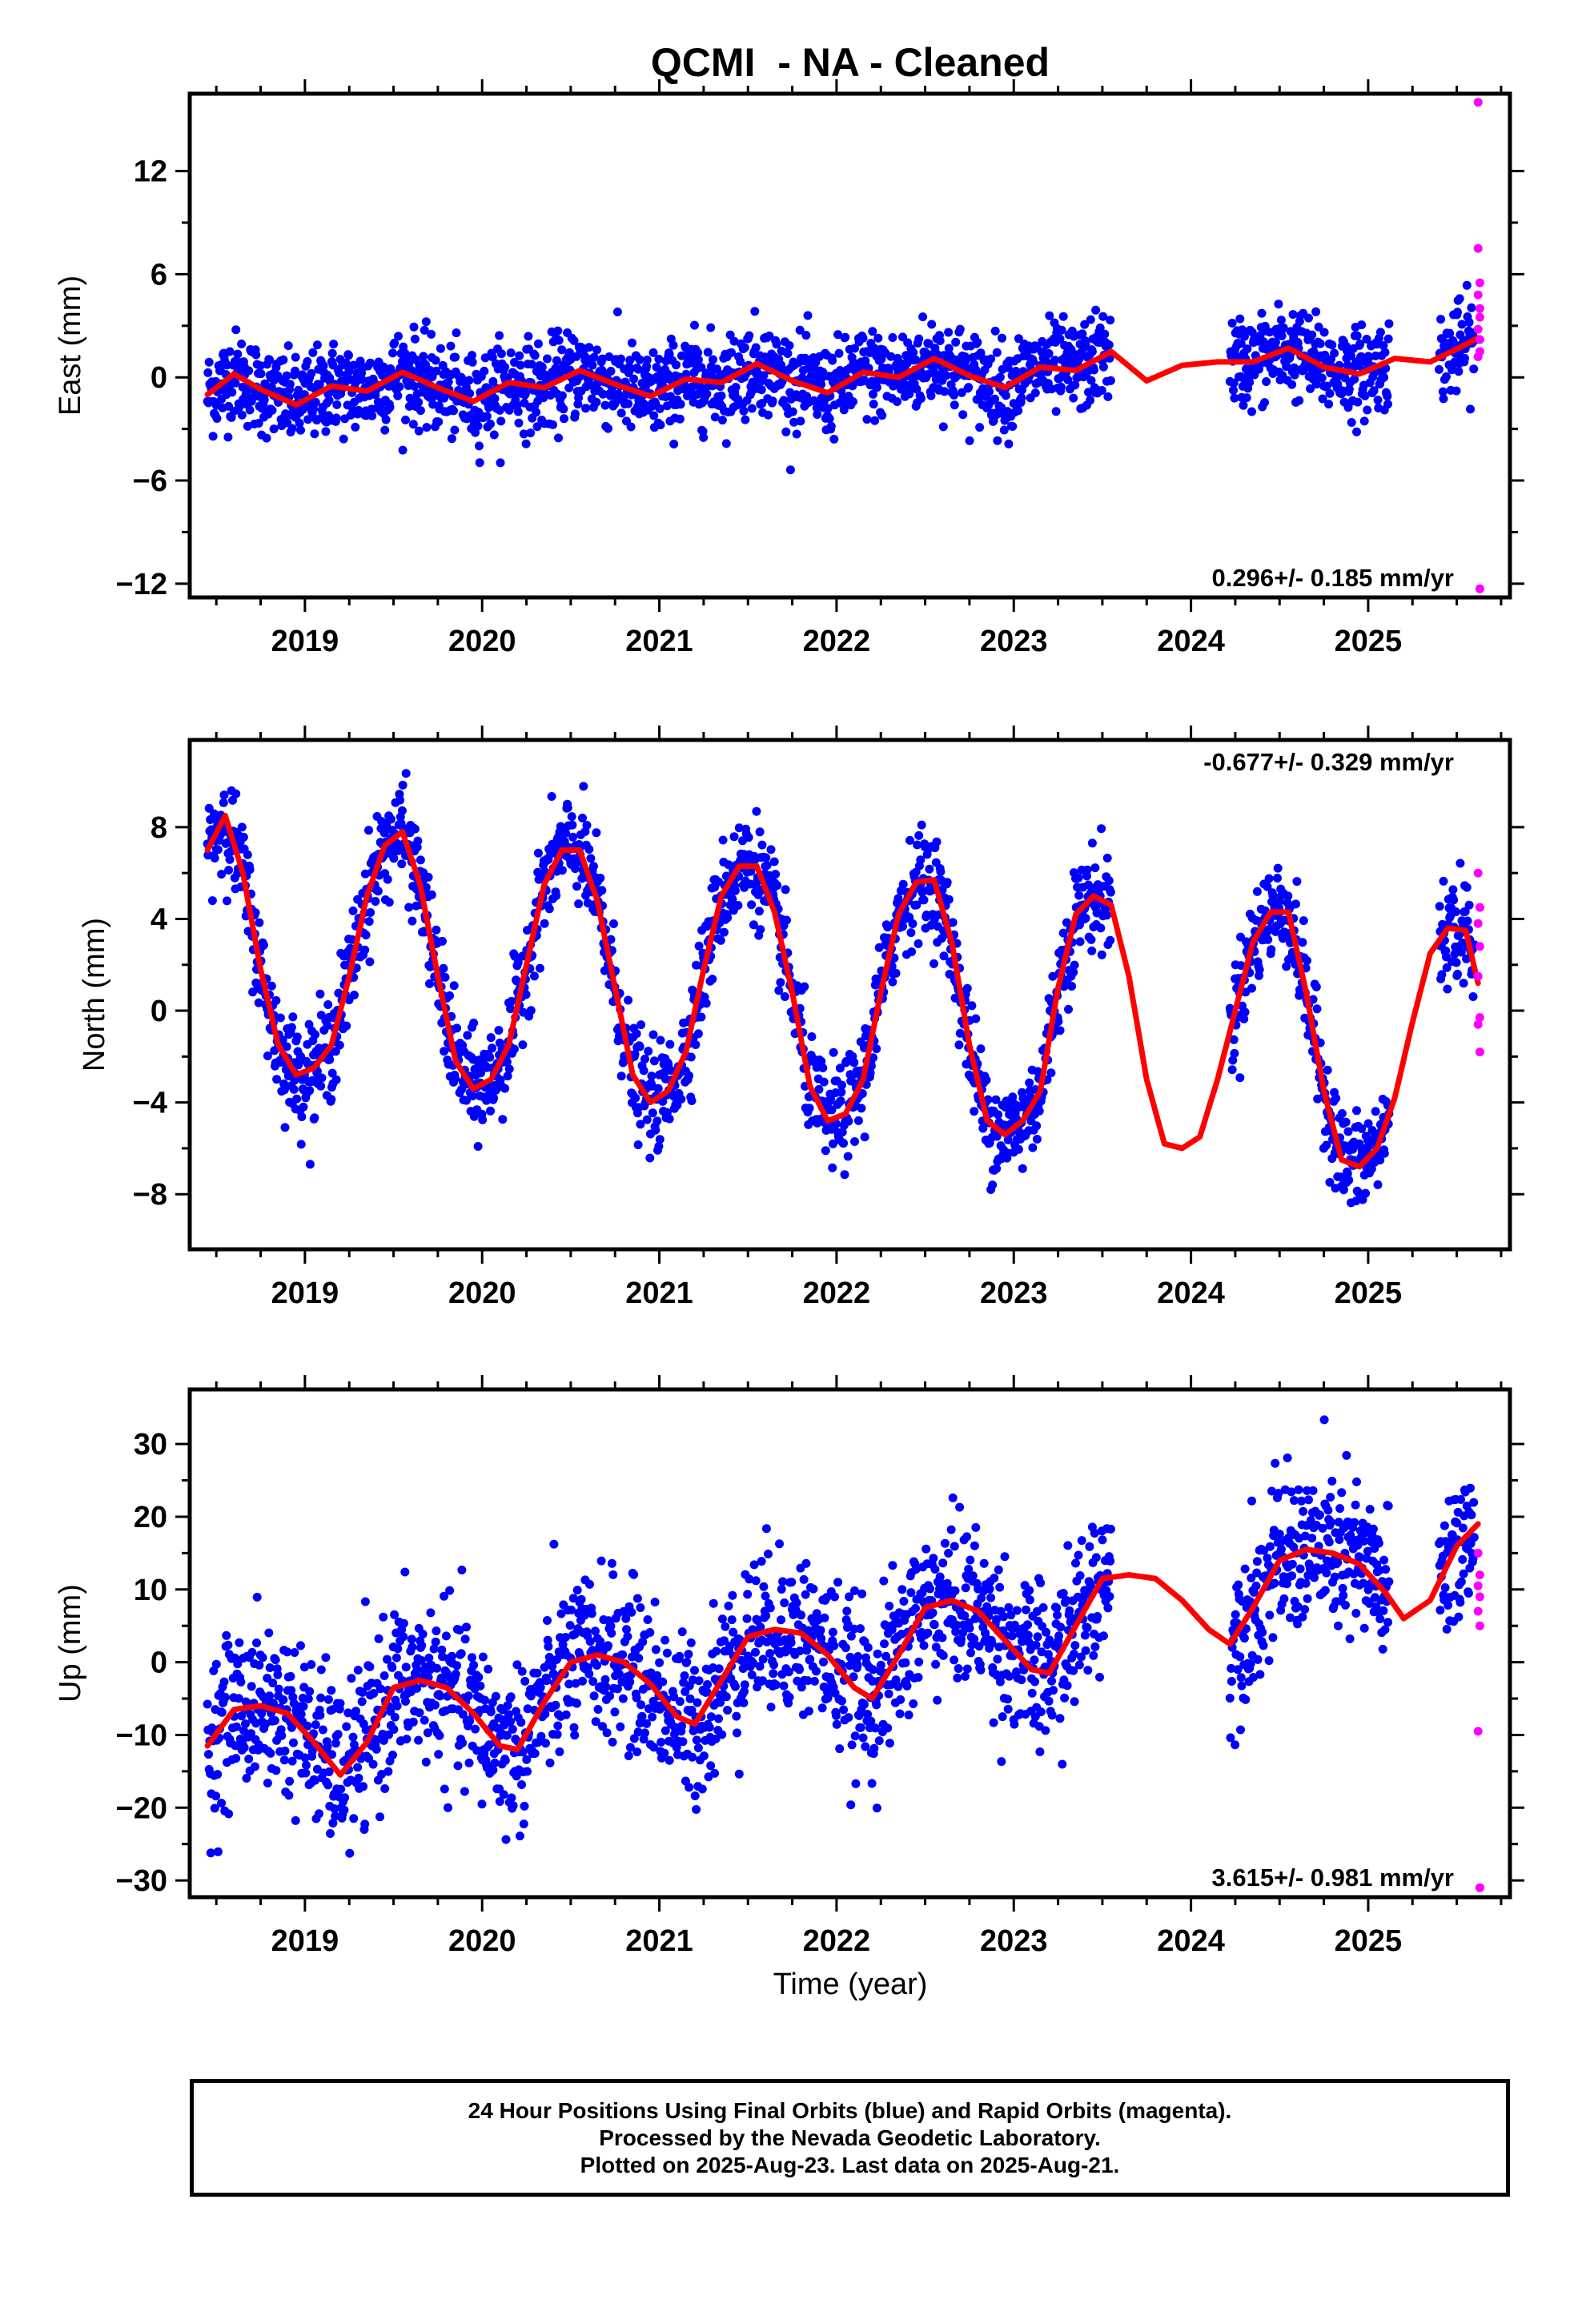 The width and height of the screenshot is (1582, 2324). Describe the element at coordinates (305, 1294) in the screenshot. I see `x-tick-label: 2019` at that location.